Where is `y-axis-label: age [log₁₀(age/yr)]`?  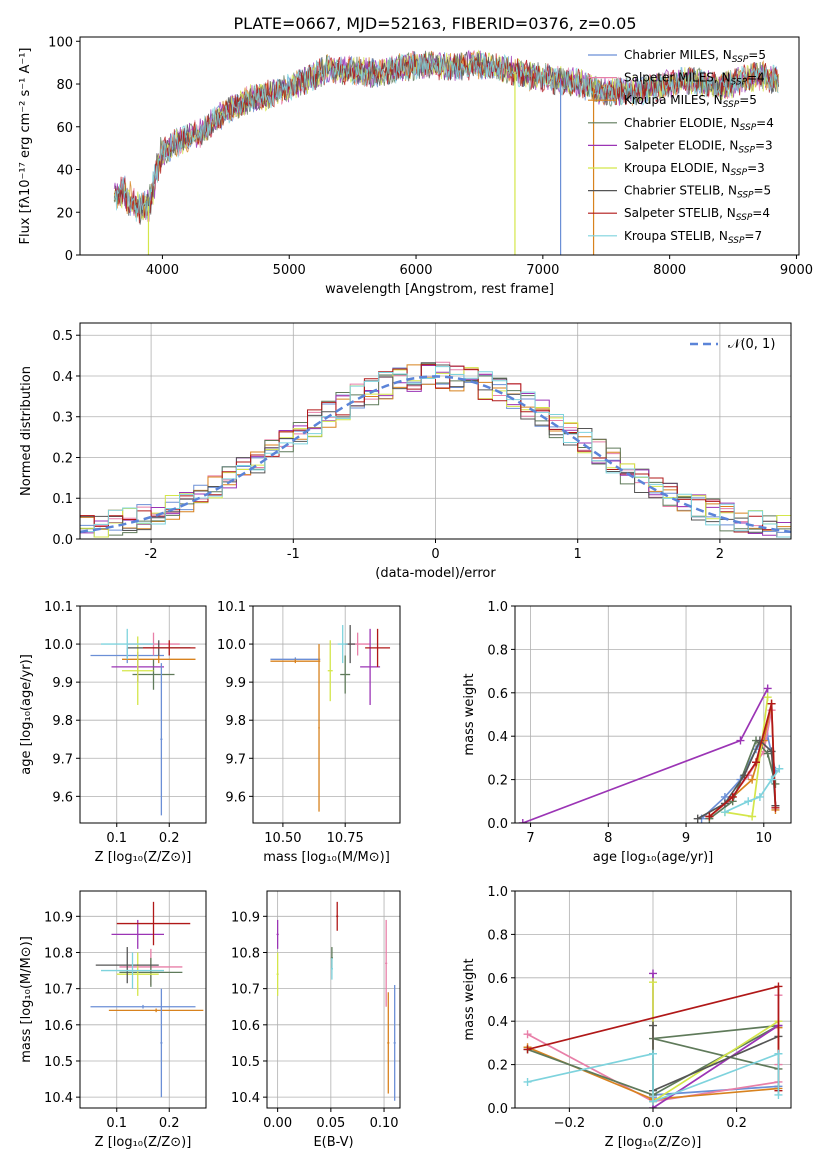 y-axis-label: age [log₁₀(age/yr)] is located at coordinates (26, 714).